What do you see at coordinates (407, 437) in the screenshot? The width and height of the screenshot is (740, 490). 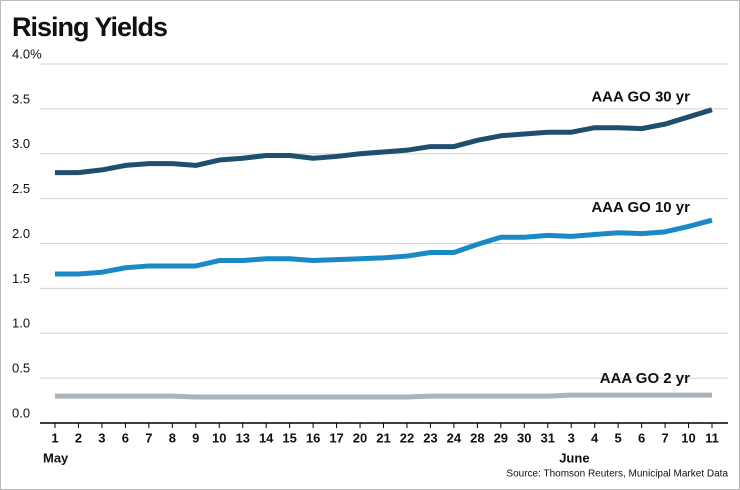 I see `x-tick-label: 22` at bounding box center [407, 437].